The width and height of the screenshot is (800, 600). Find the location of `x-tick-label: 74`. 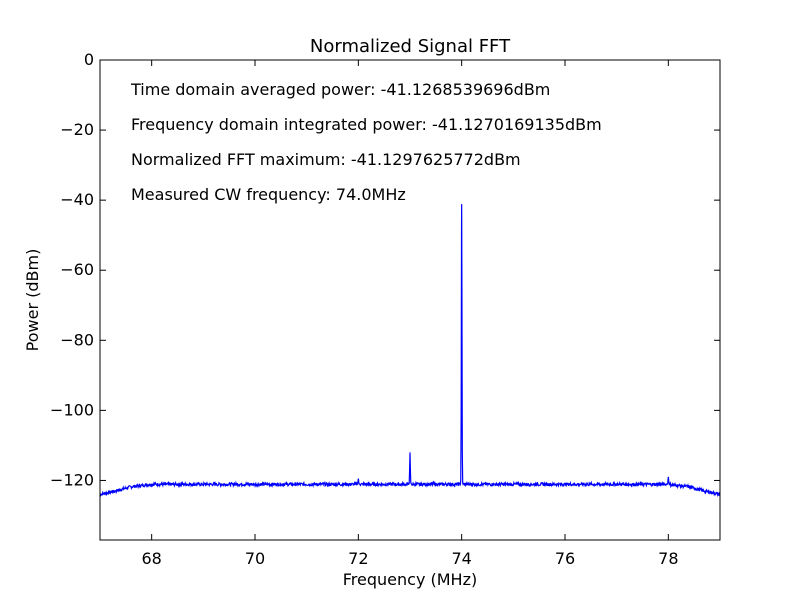

x-tick-label: 74 is located at coordinates (461, 558).